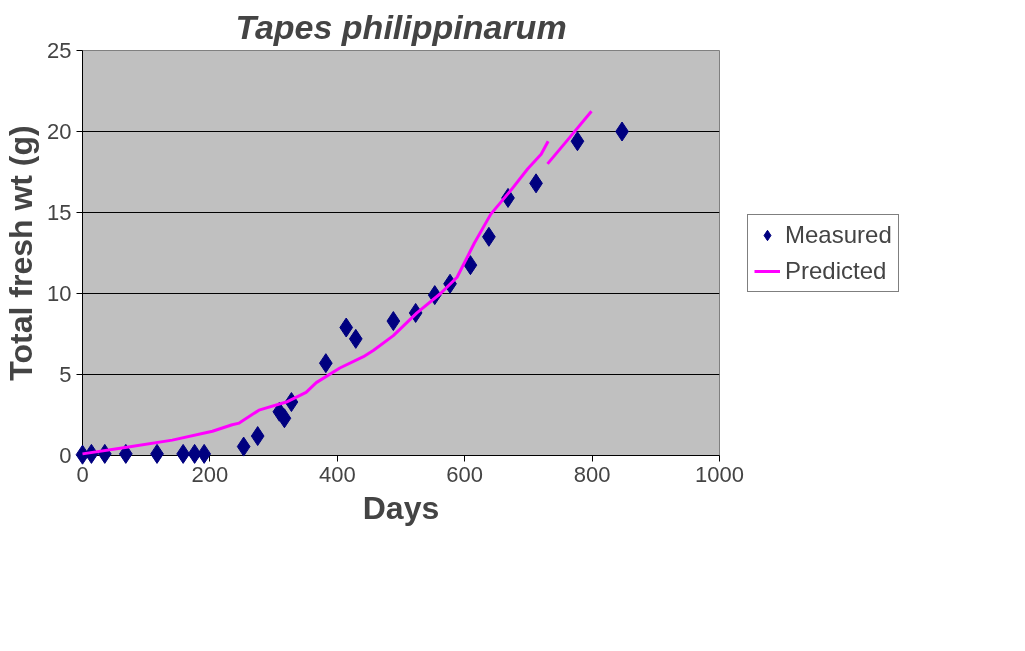  Describe the element at coordinates (337, 474) in the screenshot. I see `x-tick-label: 400` at that location.